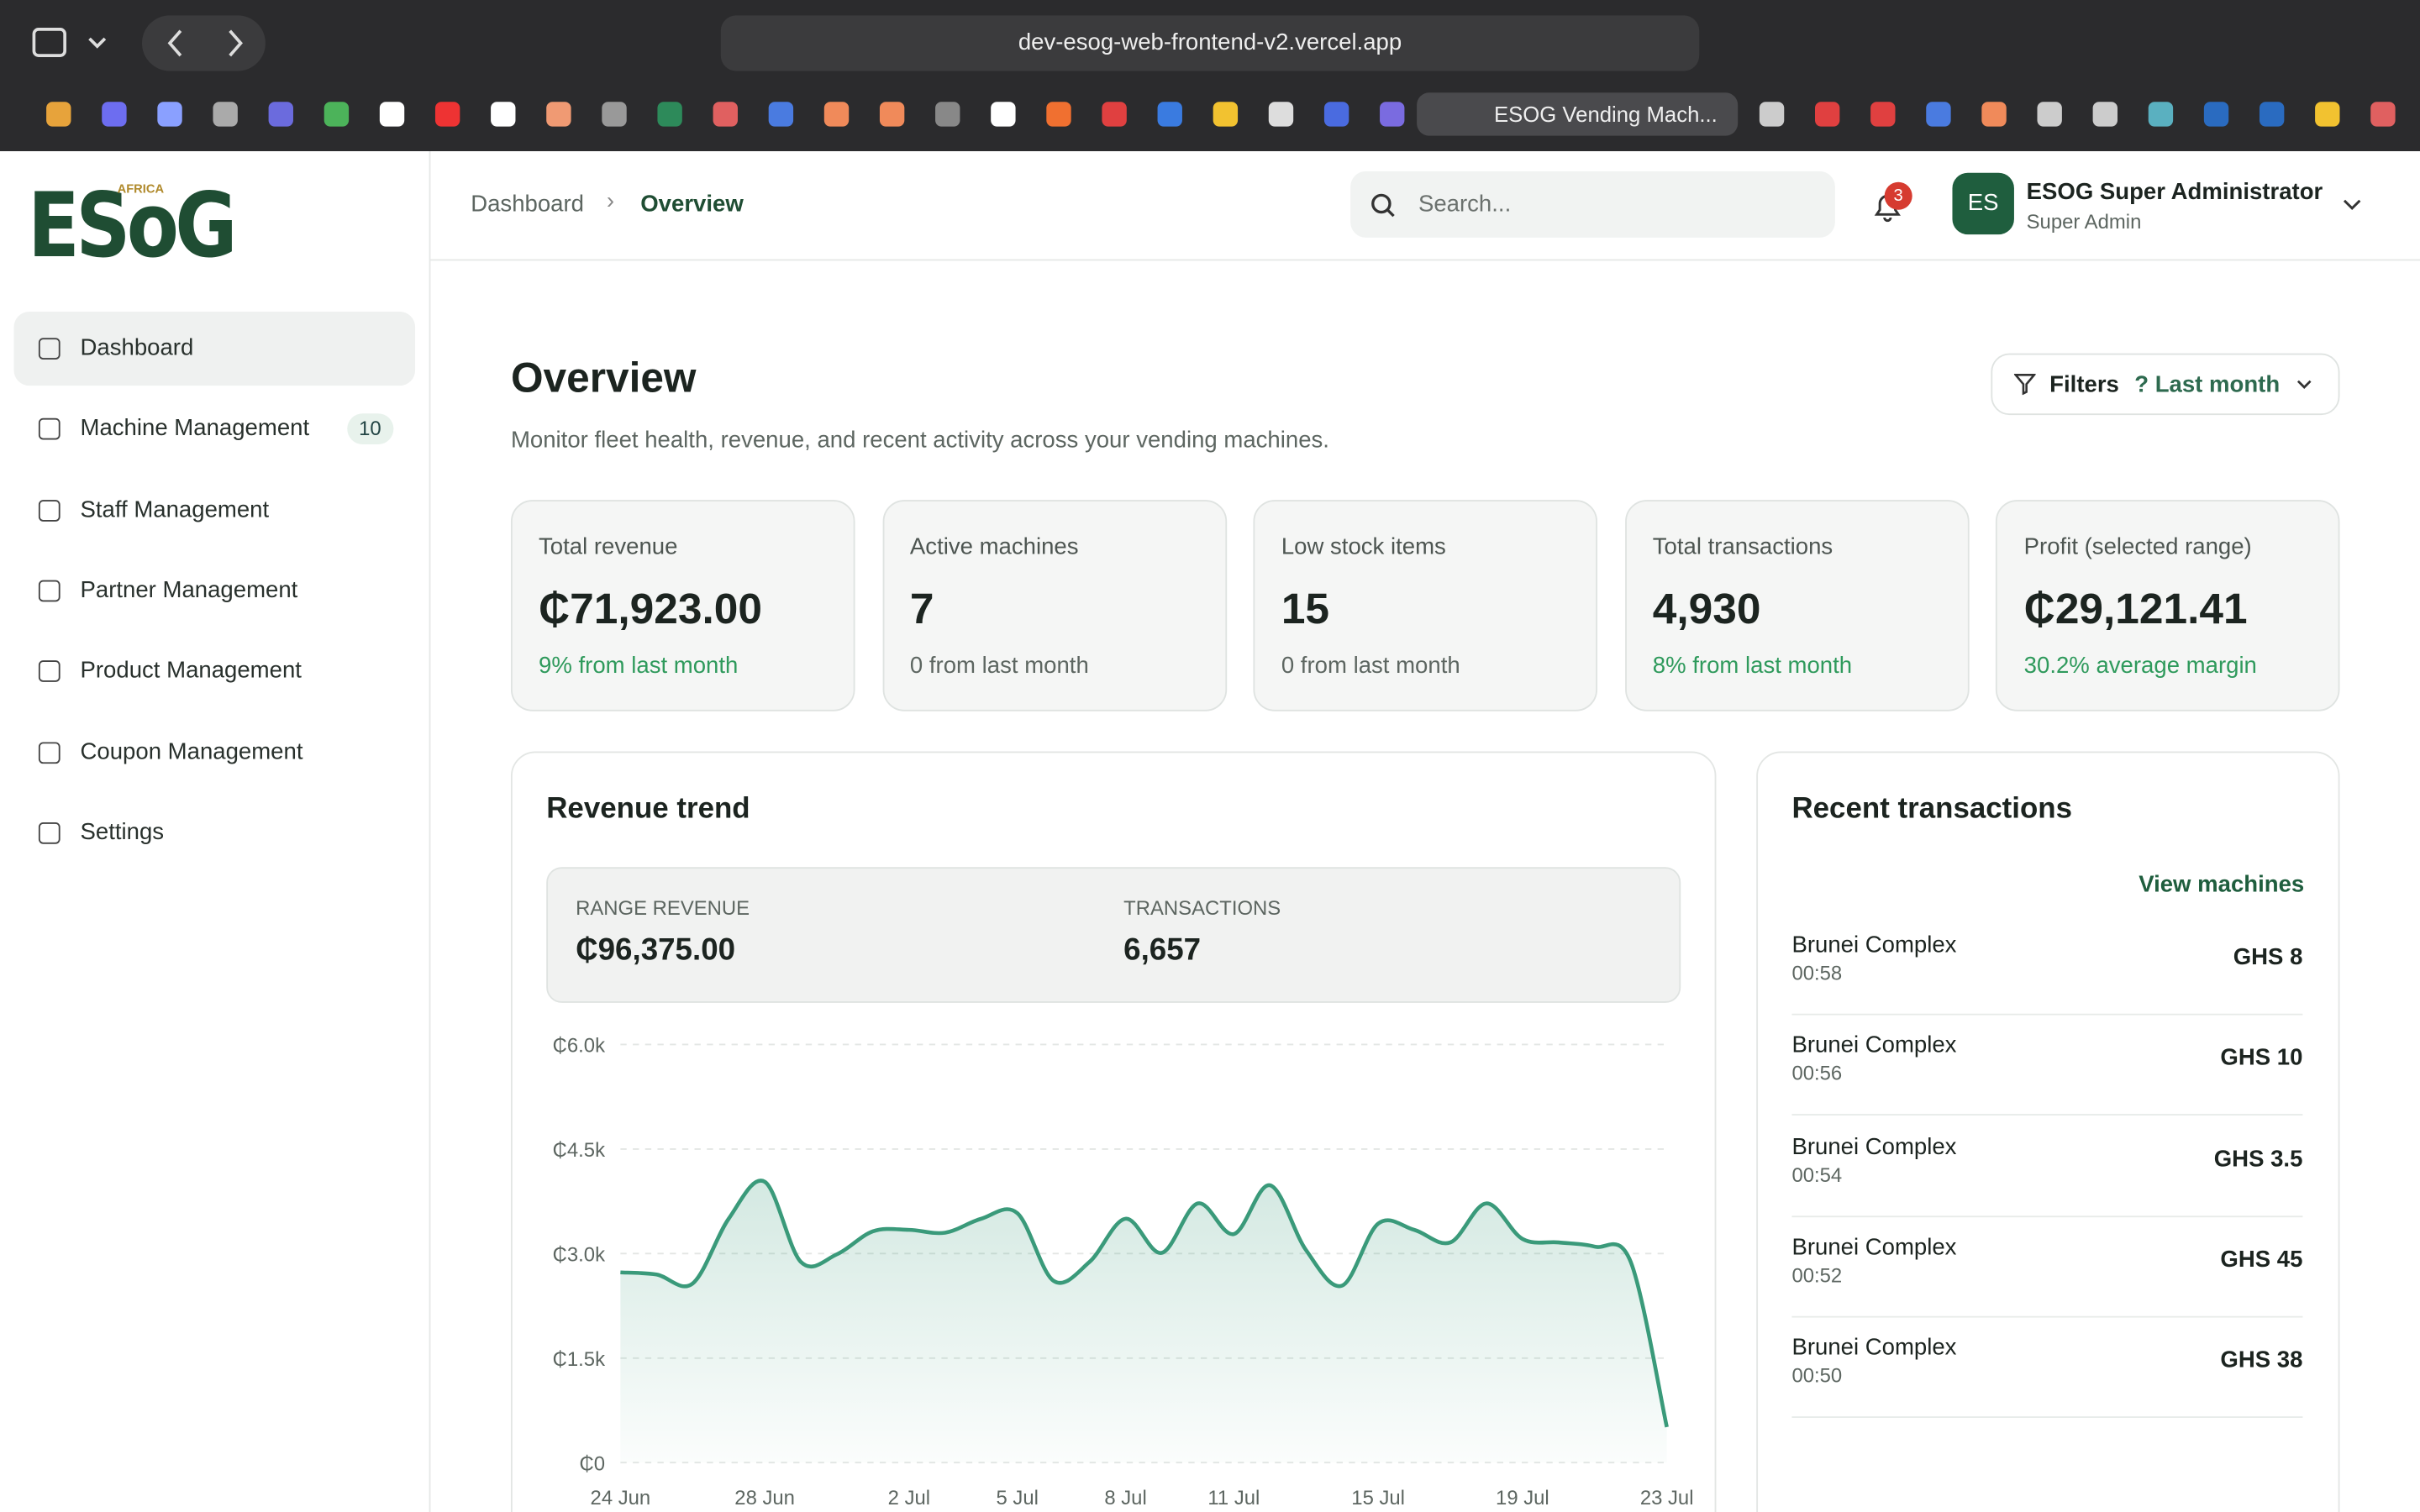 Image resolution: width=2420 pixels, height=1512 pixels. I want to click on stat-value: 4,930, so click(1707, 609).